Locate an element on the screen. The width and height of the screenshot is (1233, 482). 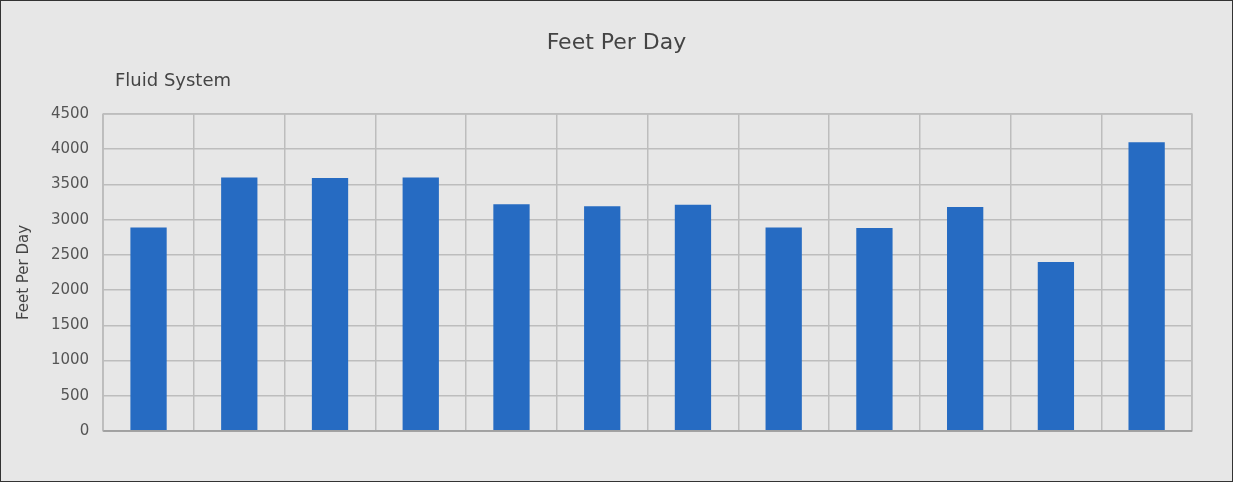
y-tick-label: 2500 is located at coordinates (70, 253).